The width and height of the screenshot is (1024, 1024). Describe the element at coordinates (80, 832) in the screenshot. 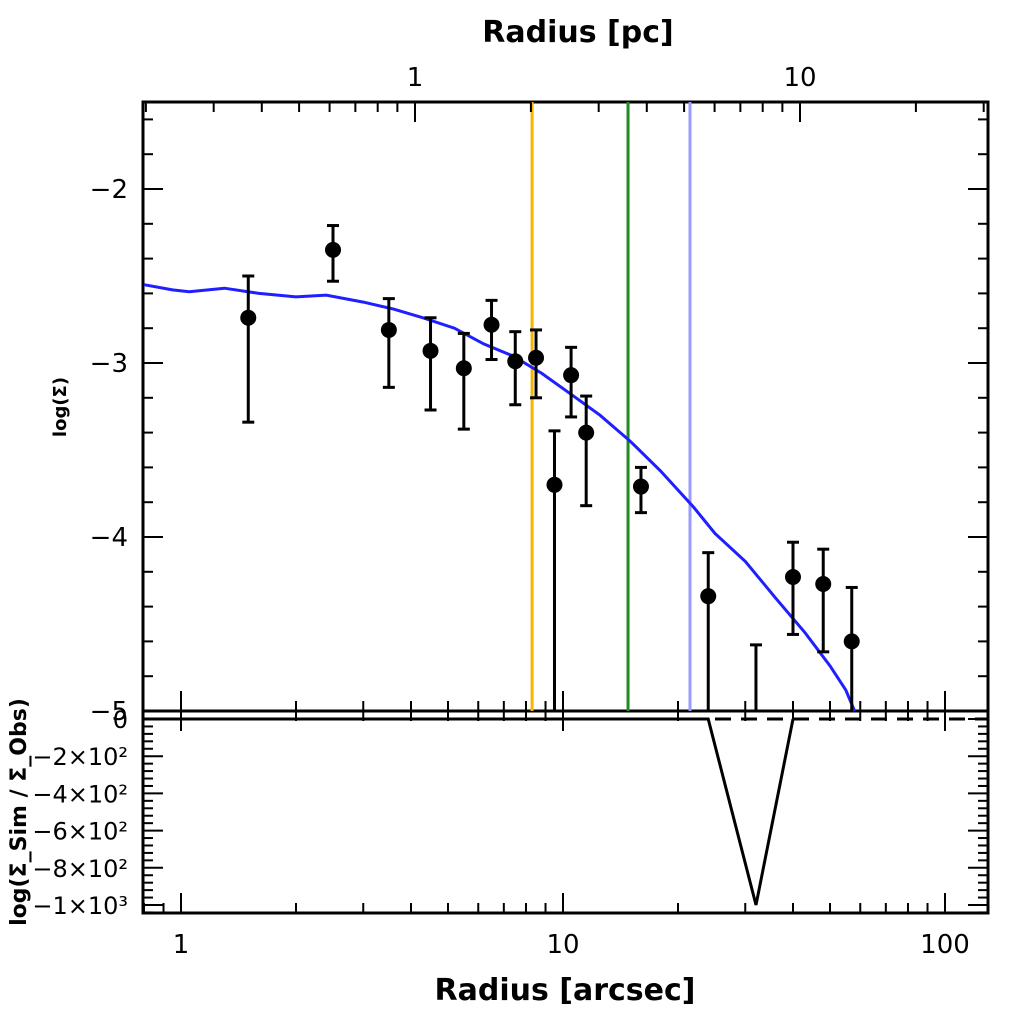

I see `residual-y-tick-label-4: −6×10²` at that location.